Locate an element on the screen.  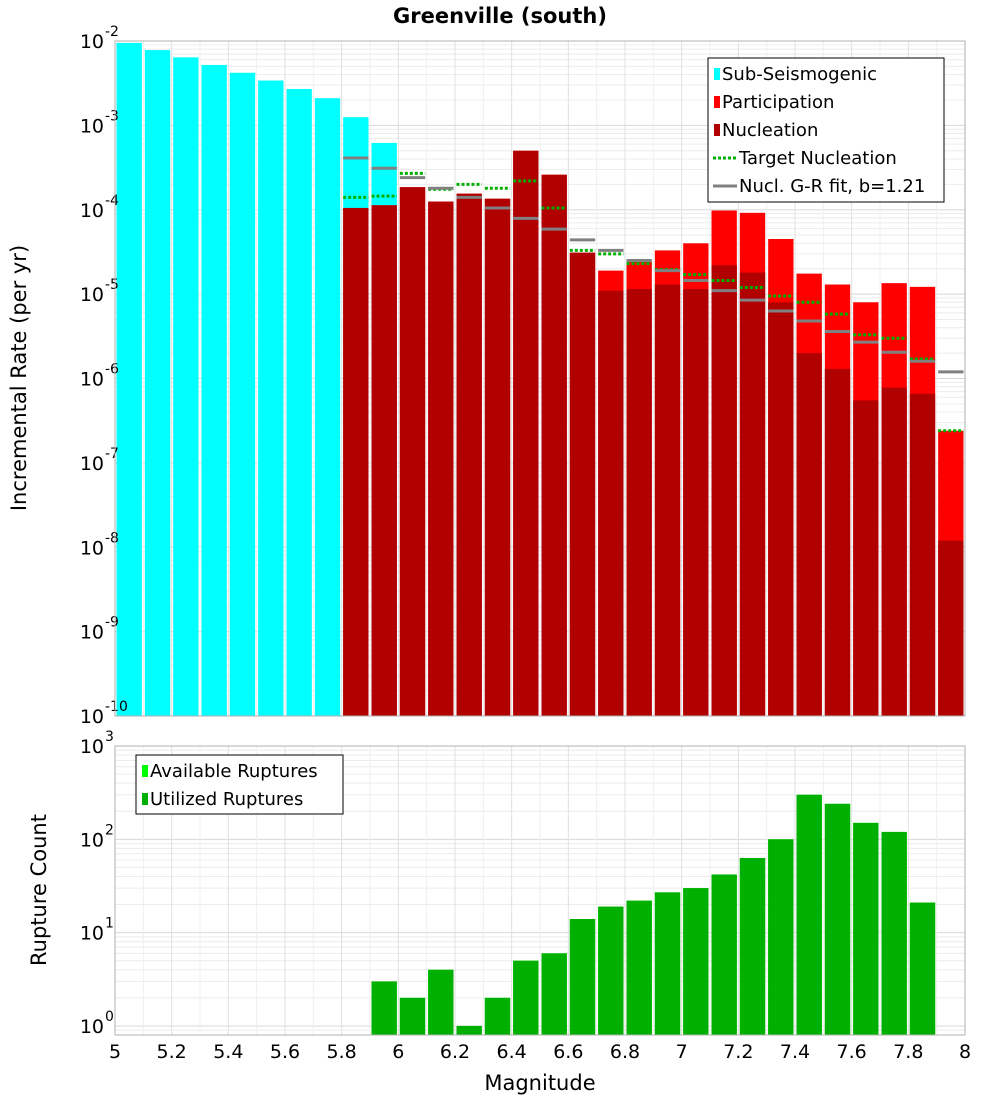
x-tick-label: 5.6 is located at coordinates (285, 1052).